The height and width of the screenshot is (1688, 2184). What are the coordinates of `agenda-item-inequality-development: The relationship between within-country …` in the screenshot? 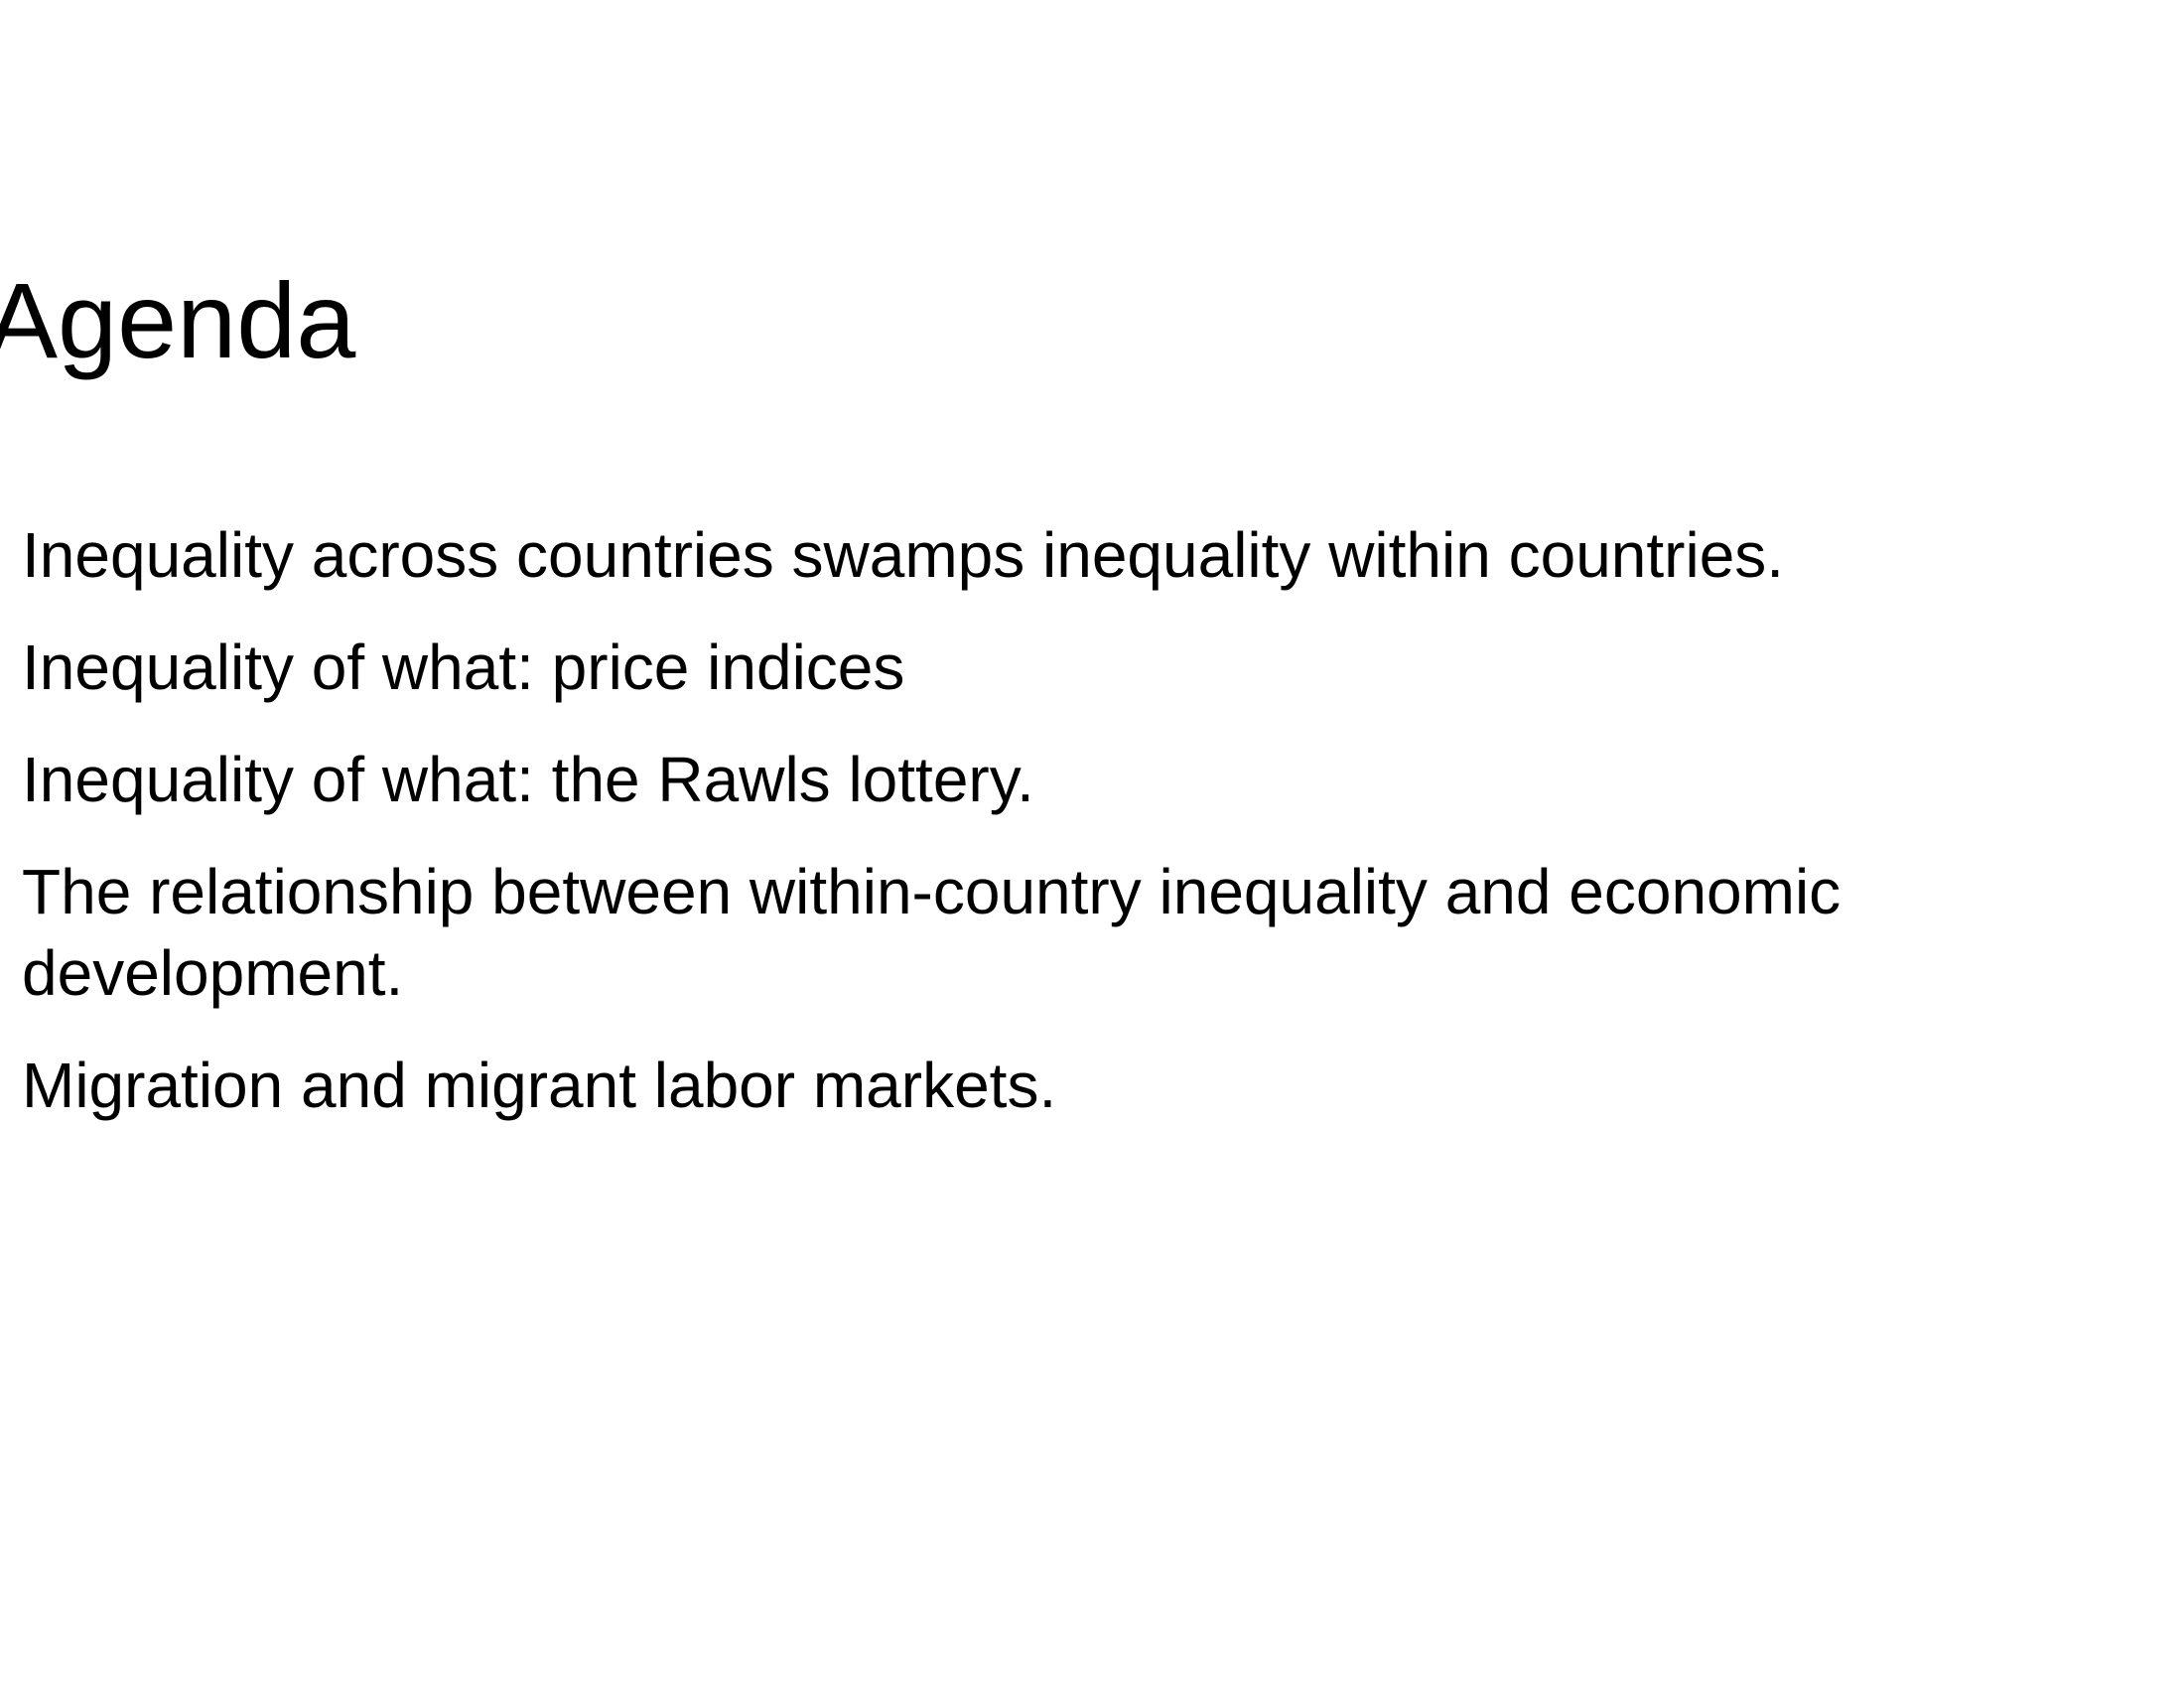 It's located at (932, 932).